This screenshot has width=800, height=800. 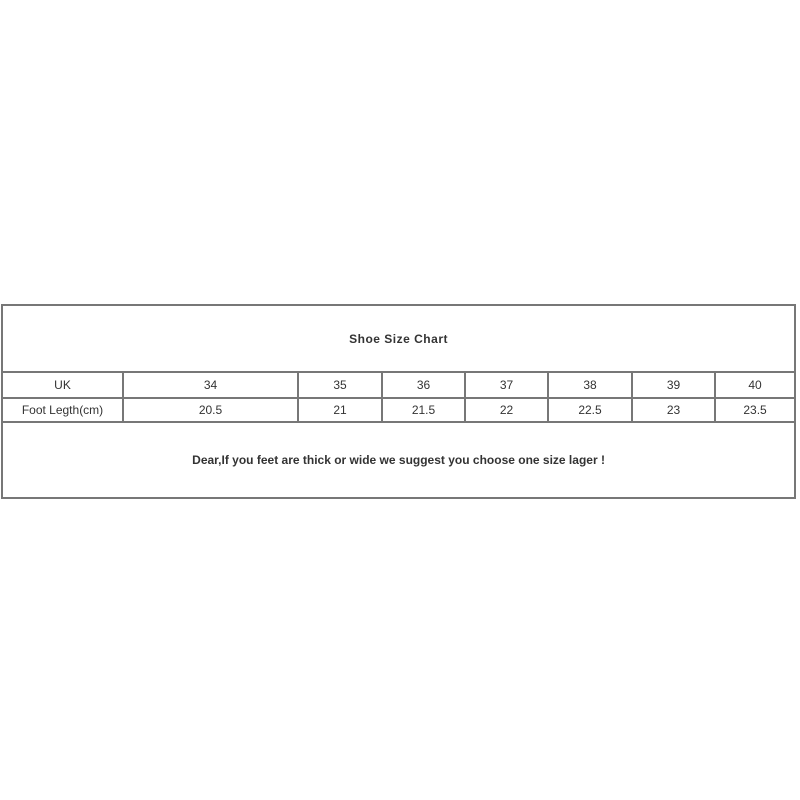 What do you see at coordinates (506, 410) in the screenshot?
I see `foot-length-cell: 22` at bounding box center [506, 410].